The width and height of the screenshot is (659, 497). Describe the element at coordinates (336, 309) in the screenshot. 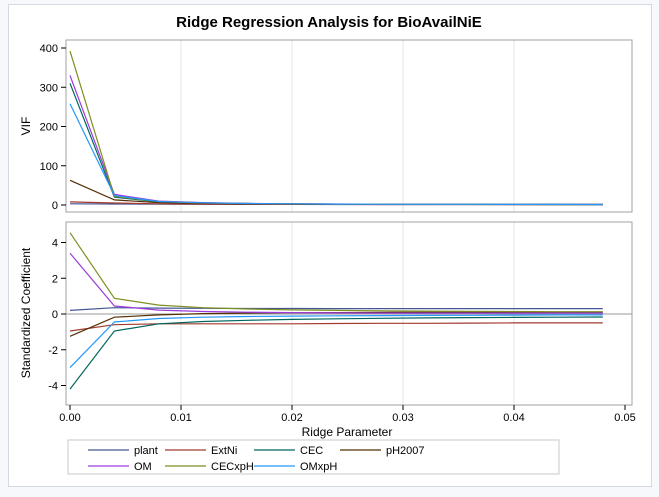

I see `coef-series-plant` at that location.